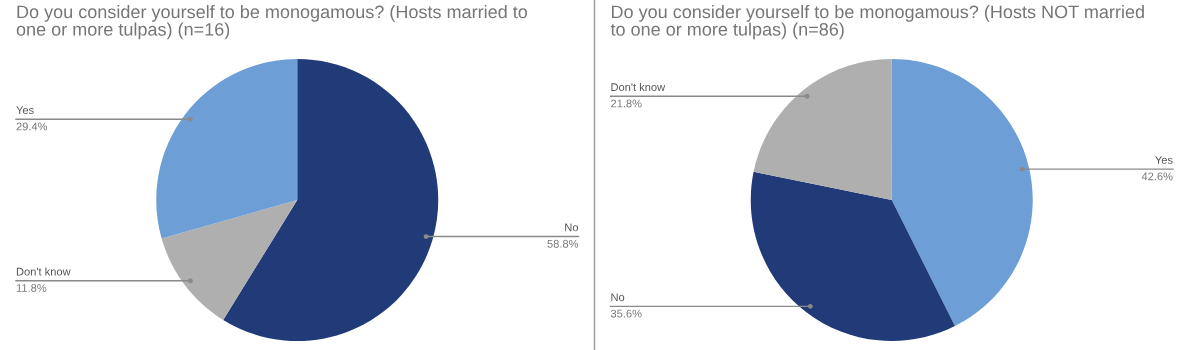 This screenshot has height=350, width=1189. What do you see at coordinates (563, 243) in the screenshot?
I see `data-label: 58.8%` at bounding box center [563, 243].